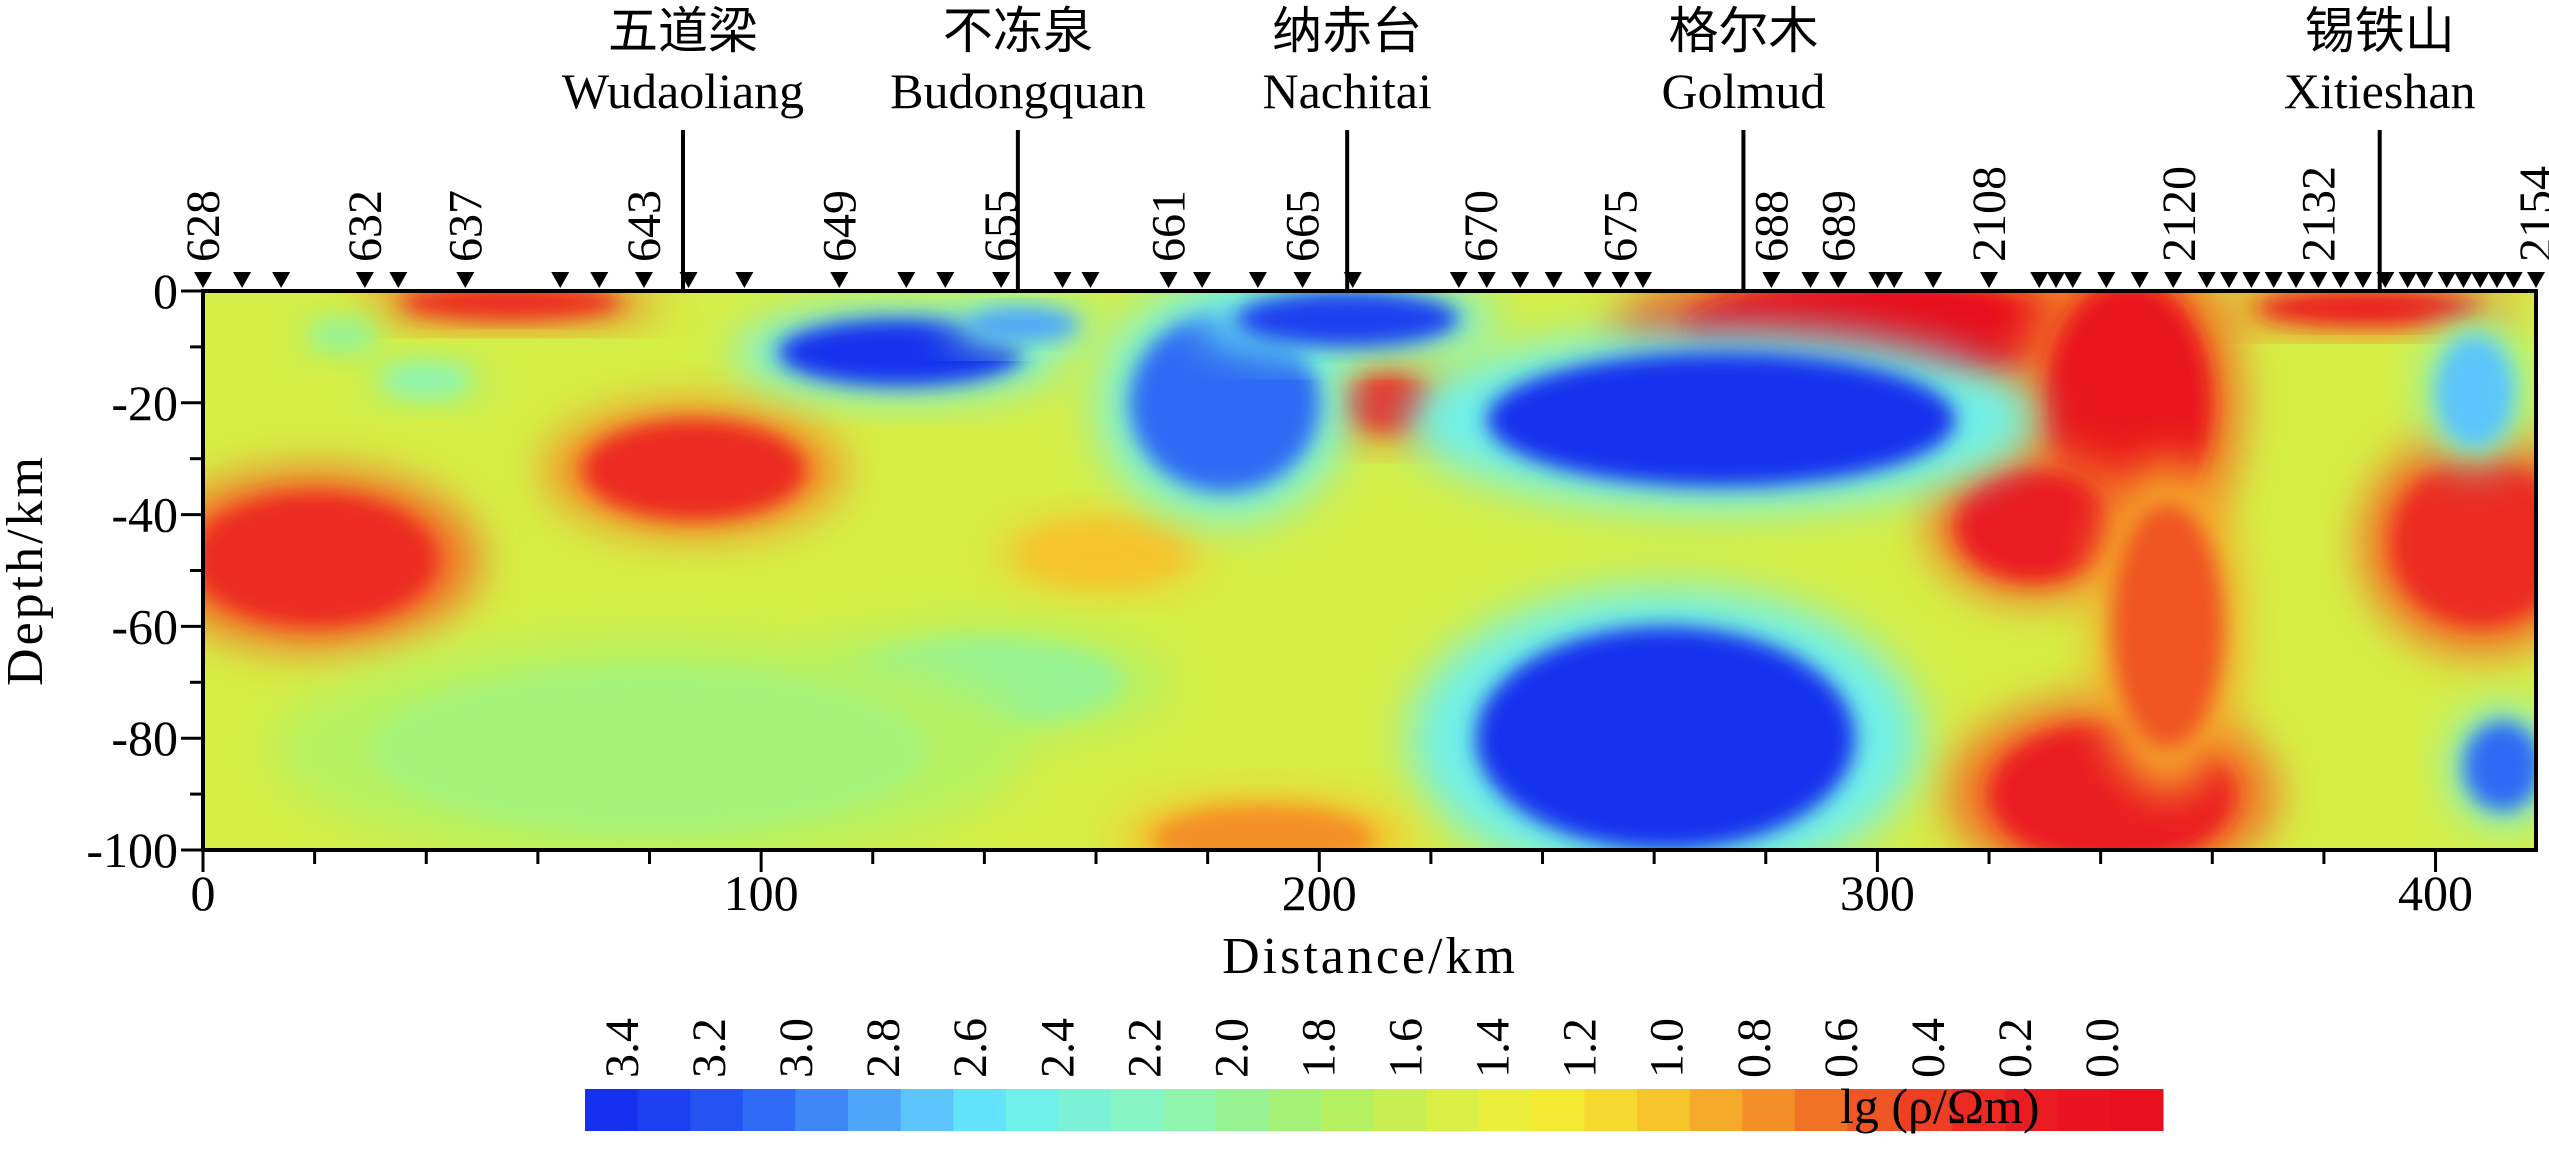 This screenshot has width=2549, height=1153. I want to click on town-name-cn: 纳赤台, so click(1347, 31).